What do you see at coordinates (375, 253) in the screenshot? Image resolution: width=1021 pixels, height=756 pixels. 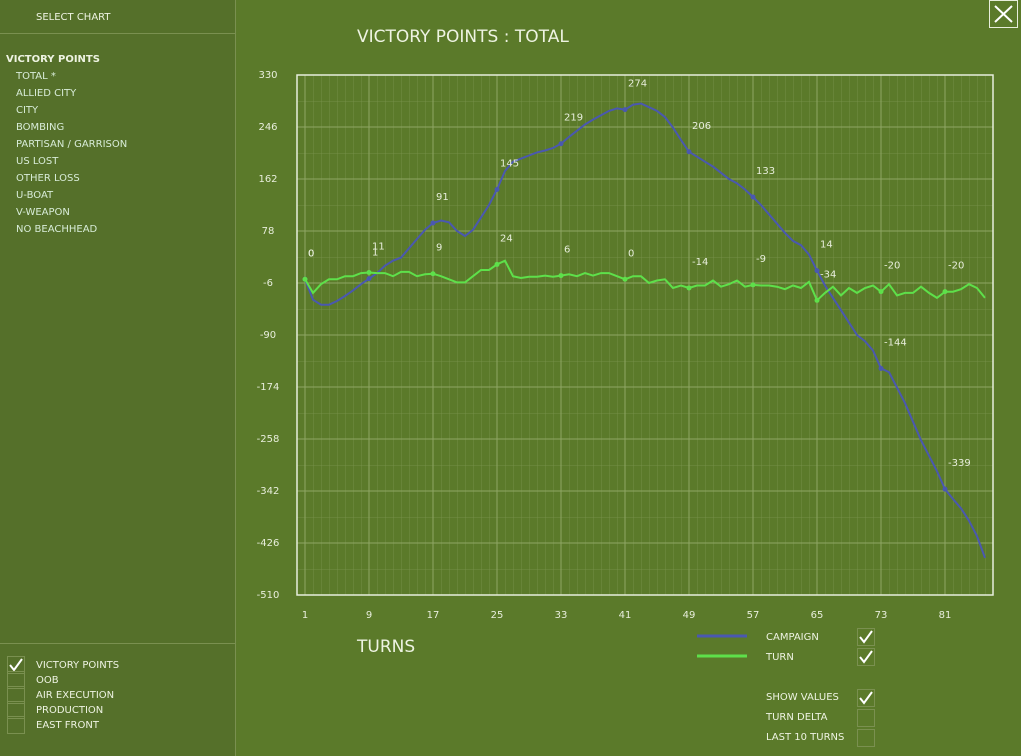 I see `data-label: 1` at bounding box center [375, 253].